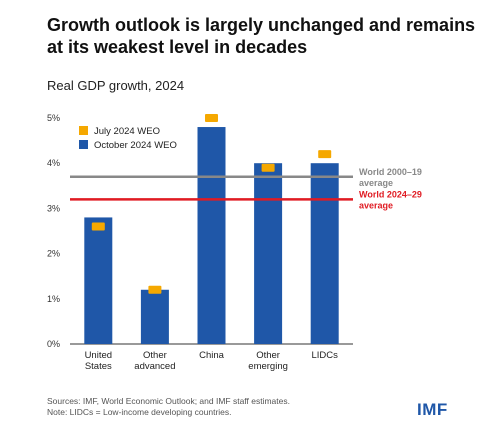 This screenshot has height=429, width=494. What do you see at coordinates (128, 138) in the screenshot?
I see `legend: July 2024 WEO October 2024 WEO` at bounding box center [128, 138].